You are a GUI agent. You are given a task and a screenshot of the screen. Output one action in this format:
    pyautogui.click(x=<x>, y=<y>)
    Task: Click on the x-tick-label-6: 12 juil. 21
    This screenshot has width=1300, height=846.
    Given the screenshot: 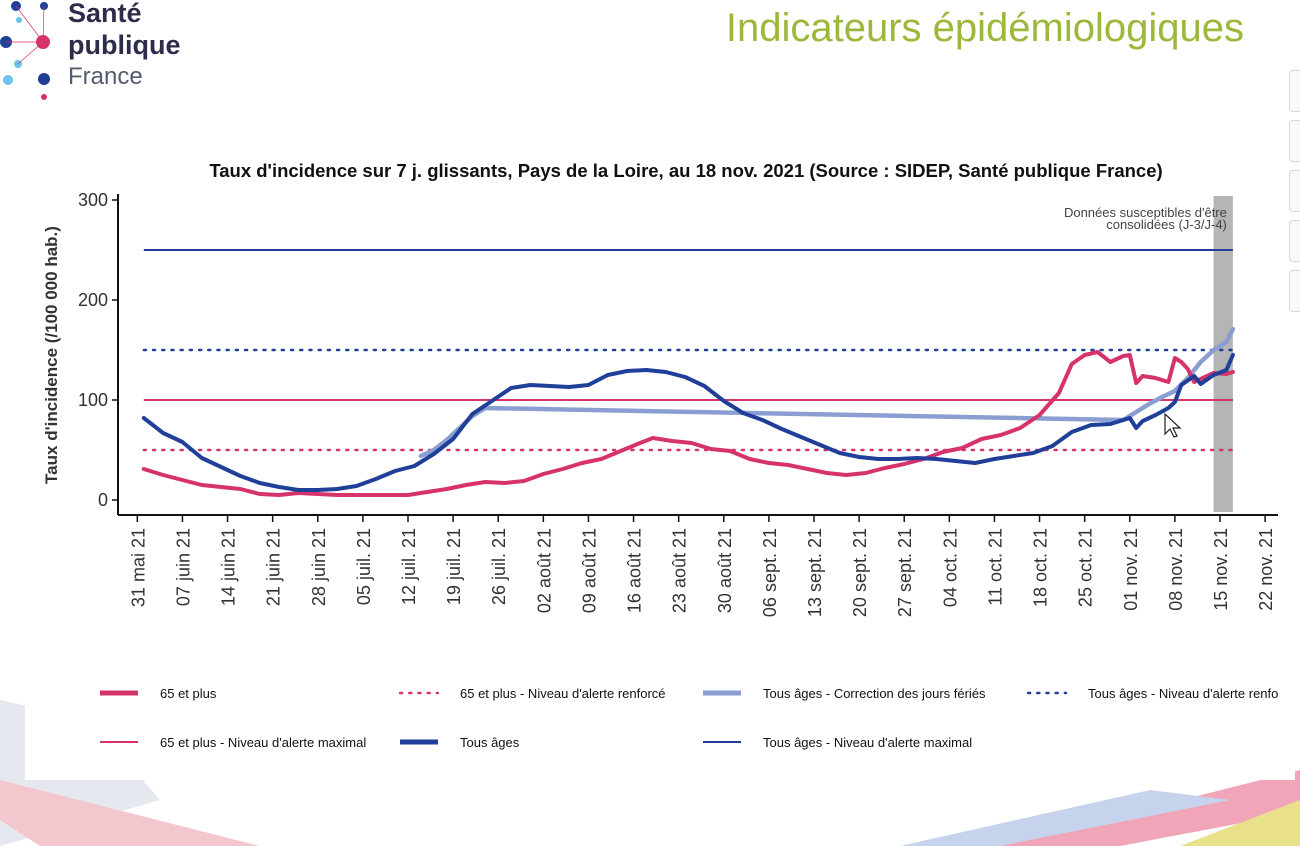 What is the action you would take?
    pyautogui.click(x=409, y=566)
    